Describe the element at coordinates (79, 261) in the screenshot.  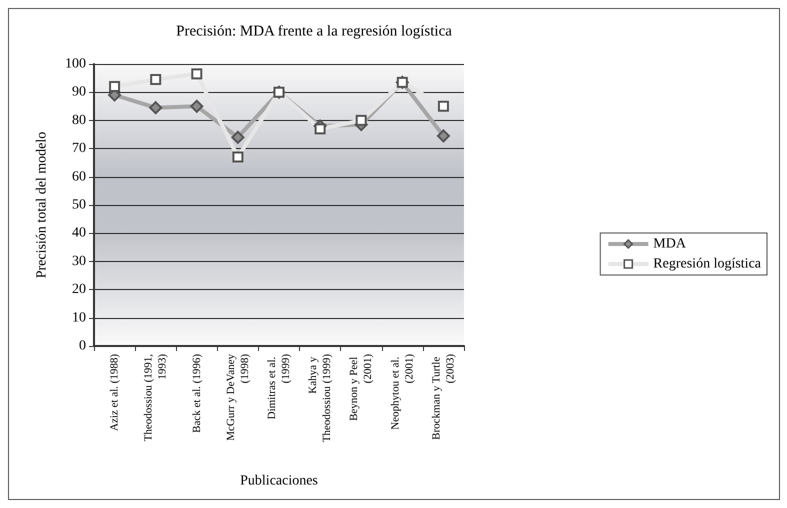
I see `y-tick-label: 30` at that location.